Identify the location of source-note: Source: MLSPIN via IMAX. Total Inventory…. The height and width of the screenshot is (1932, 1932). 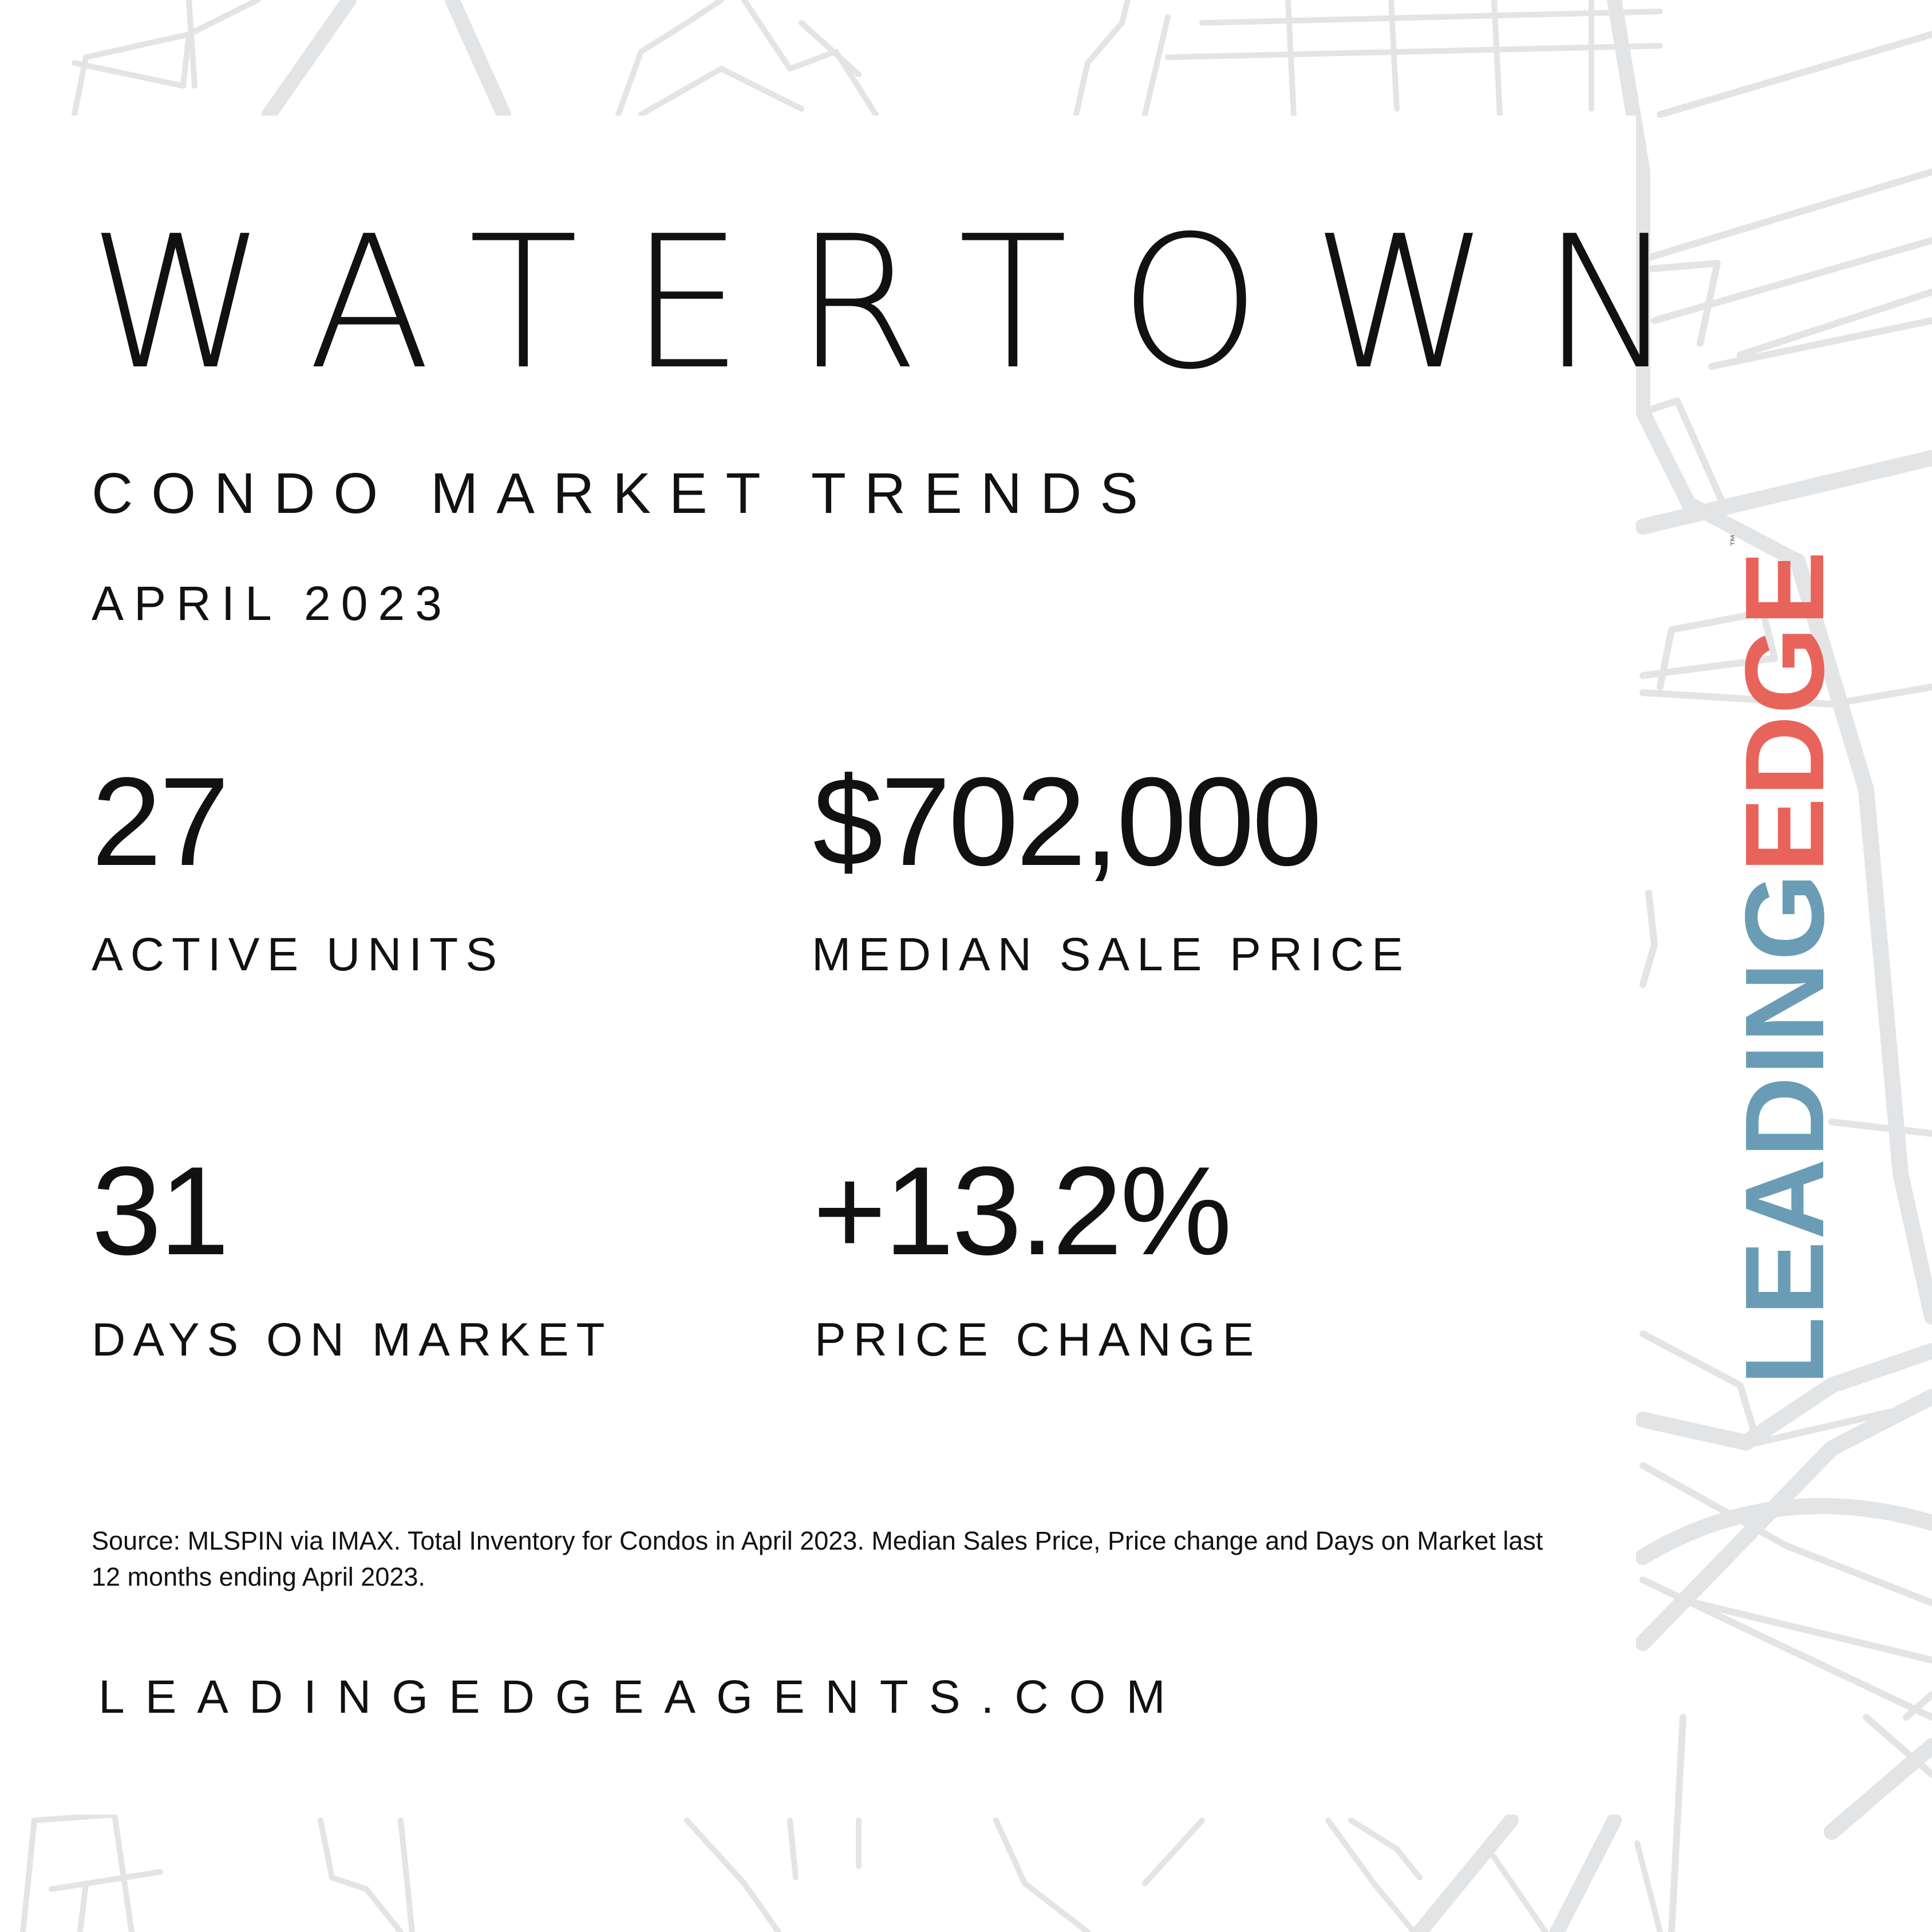
(817, 1558).